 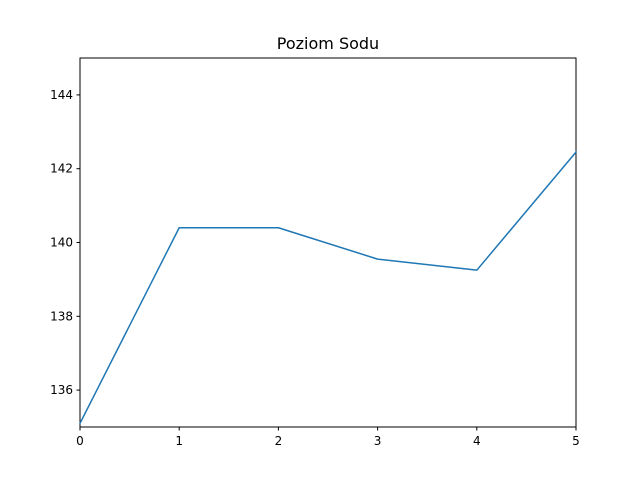 What do you see at coordinates (80, 441) in the screenshot?
I see `x-tick-label: 0` at bounding box center [80, 441].